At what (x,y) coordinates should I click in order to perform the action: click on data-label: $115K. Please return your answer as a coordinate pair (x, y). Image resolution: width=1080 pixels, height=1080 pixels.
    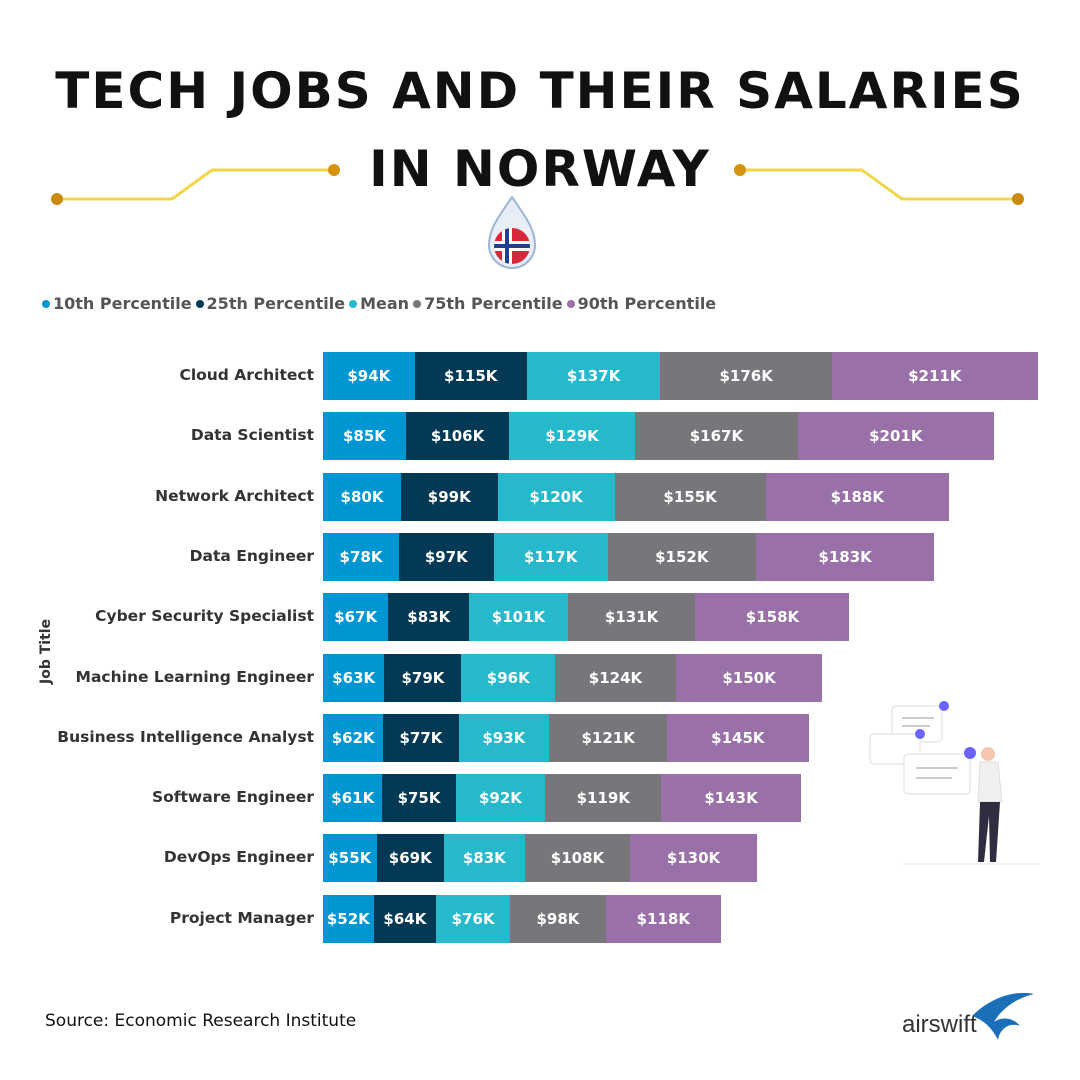
    Looking at the image, I should click on (471, 376).